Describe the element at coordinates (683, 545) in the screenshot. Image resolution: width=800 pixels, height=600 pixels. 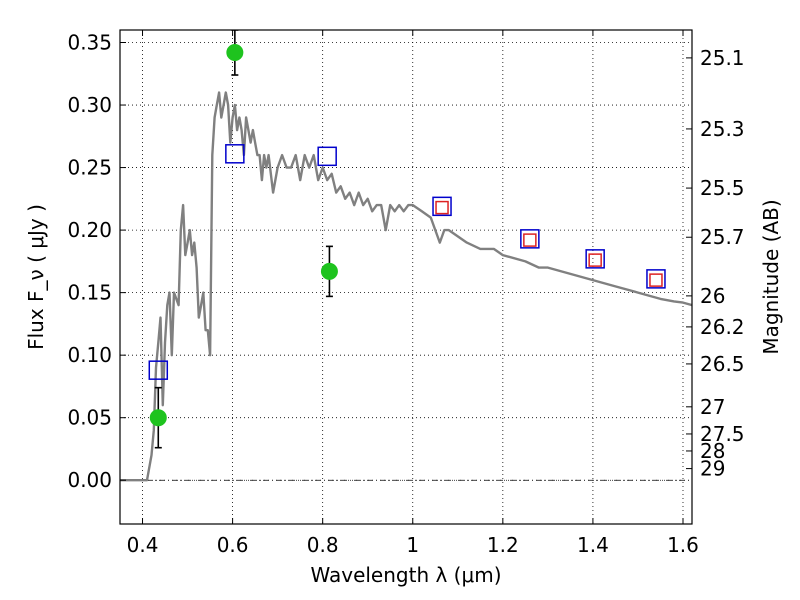
I see `x-tick-label: 1.6` at that location.